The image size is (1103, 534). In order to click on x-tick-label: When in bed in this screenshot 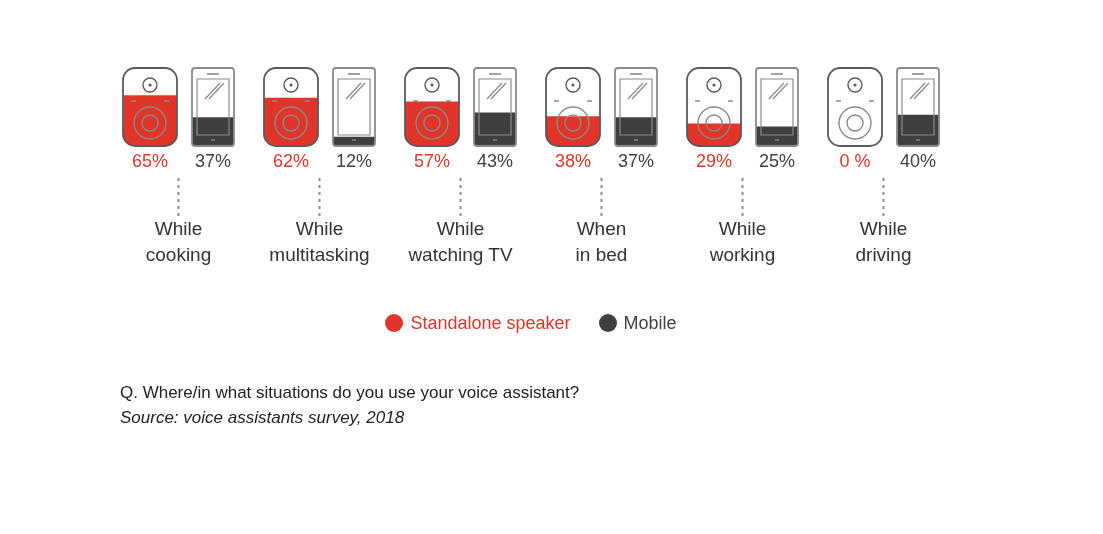, I will do `click(601, 241)`.